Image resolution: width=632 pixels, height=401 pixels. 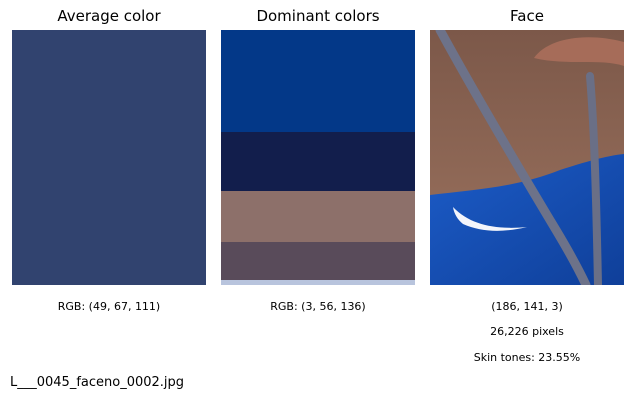 I want to click on face-pixel-count: 26,226 pixels, so click(x=527, y=331).